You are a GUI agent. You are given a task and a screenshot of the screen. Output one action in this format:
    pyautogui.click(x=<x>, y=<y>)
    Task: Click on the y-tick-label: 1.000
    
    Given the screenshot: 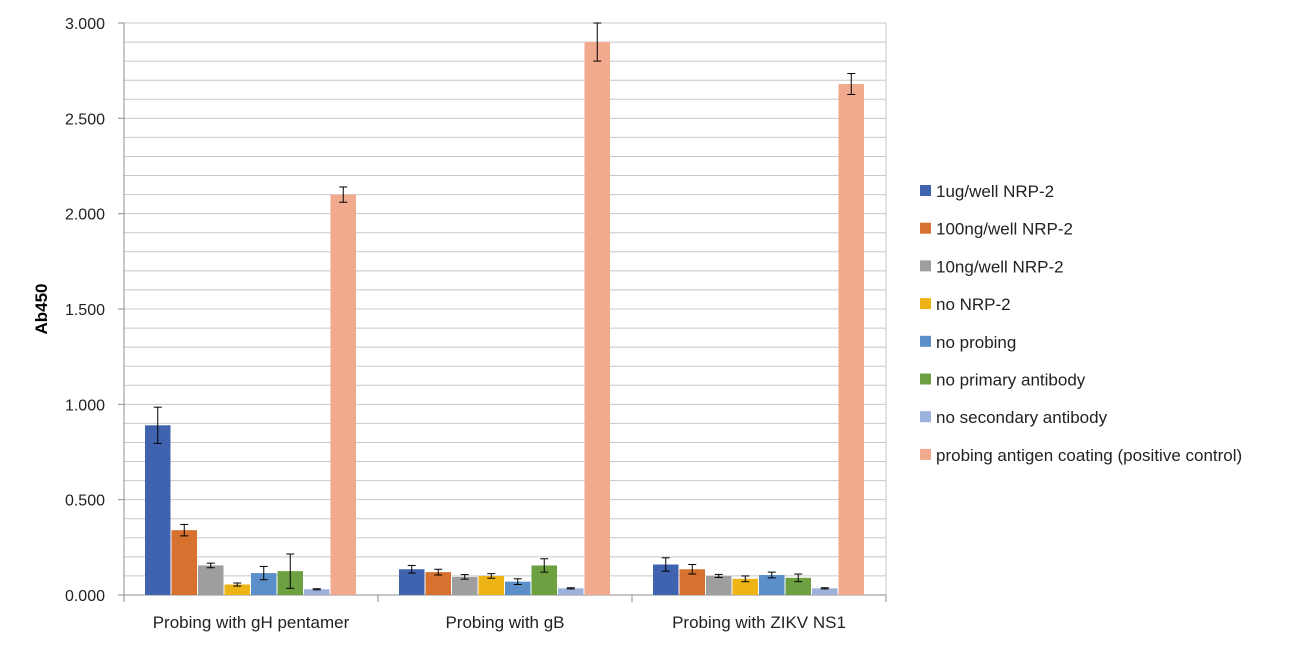 What is the action you would take?
    pyautogui.click(x=85, y=405)
    